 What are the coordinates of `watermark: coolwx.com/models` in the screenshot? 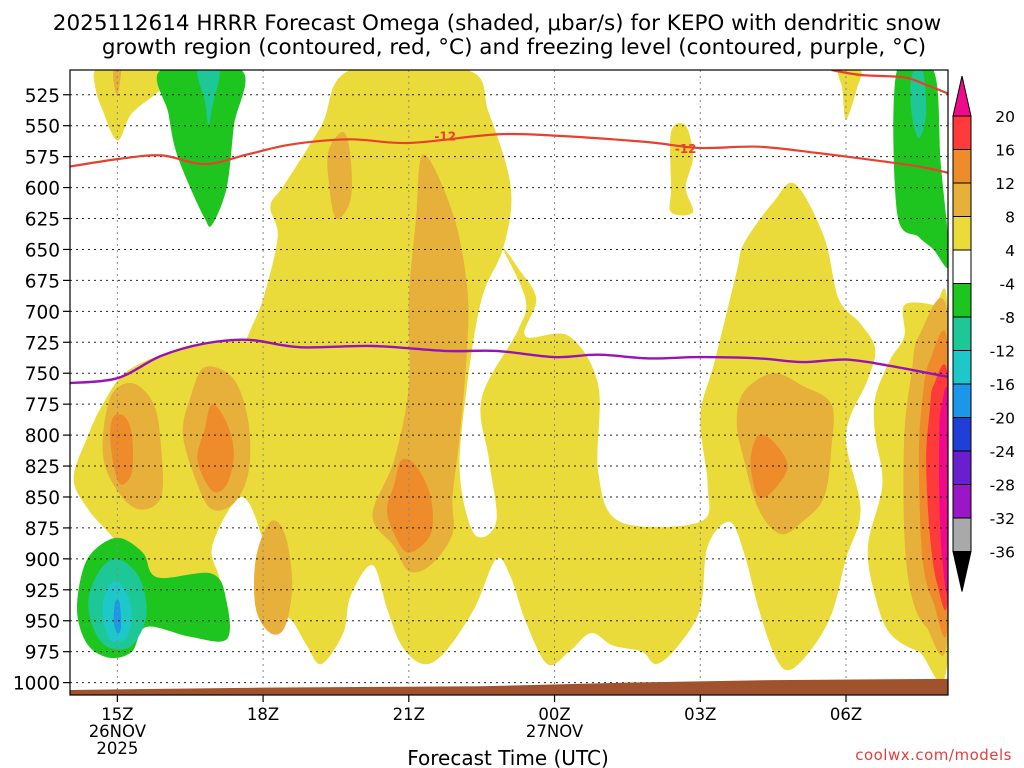 It's located at (933, 755).